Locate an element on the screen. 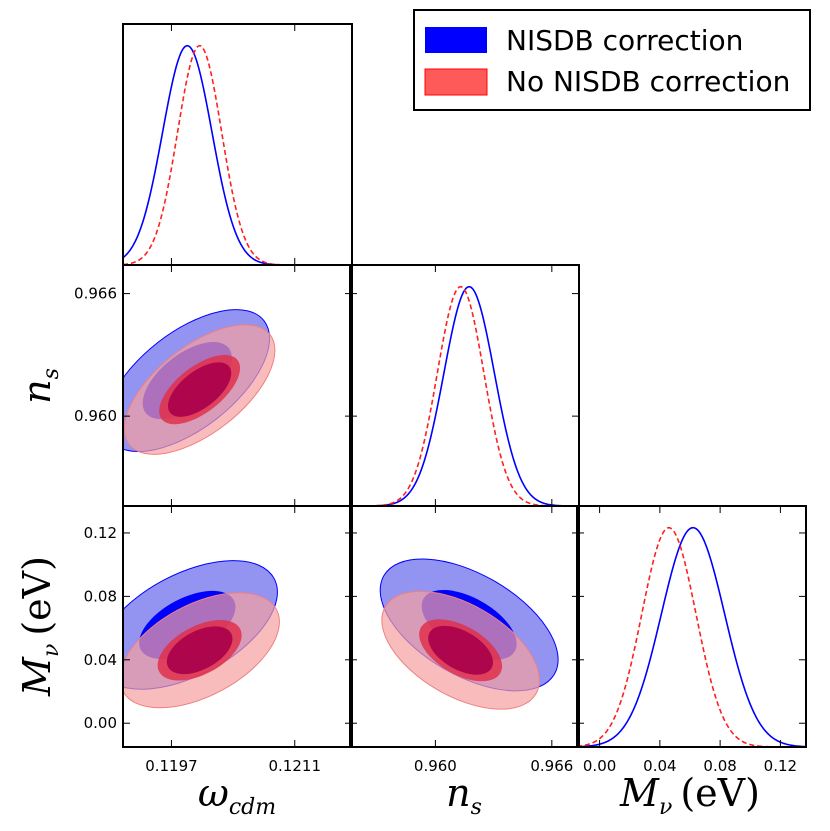  x-axis-label-omega: ωcdm is located at coordinates (237, 795).